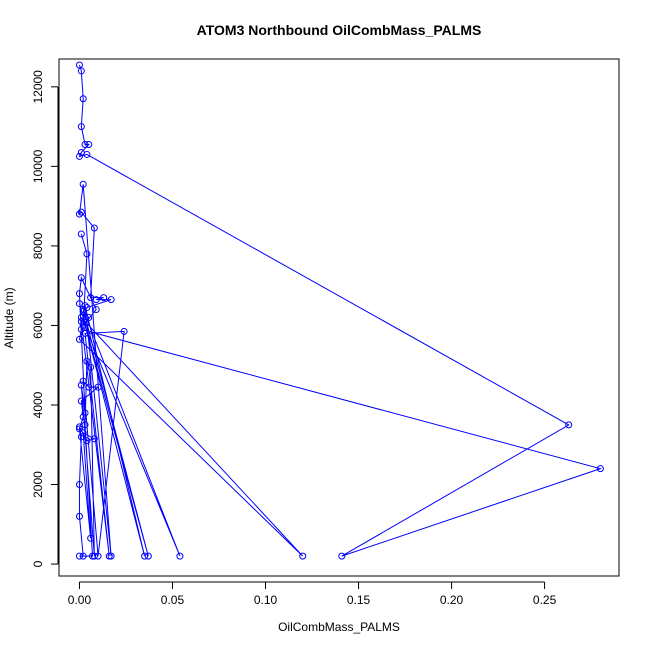 The image size is (650, 650). What do you see at coordinates (38, 87) in the screenshot?
I see `y-tick-label: 12000` at bounding box center [38, 87].